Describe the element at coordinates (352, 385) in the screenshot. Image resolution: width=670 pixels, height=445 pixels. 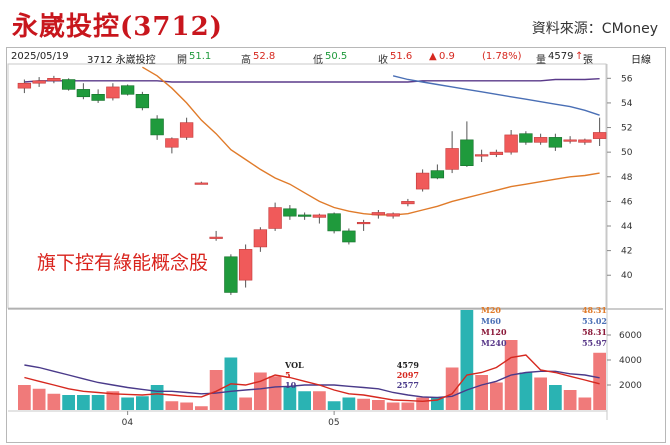
I see `volume-legend-row: 10 2577` at that location.